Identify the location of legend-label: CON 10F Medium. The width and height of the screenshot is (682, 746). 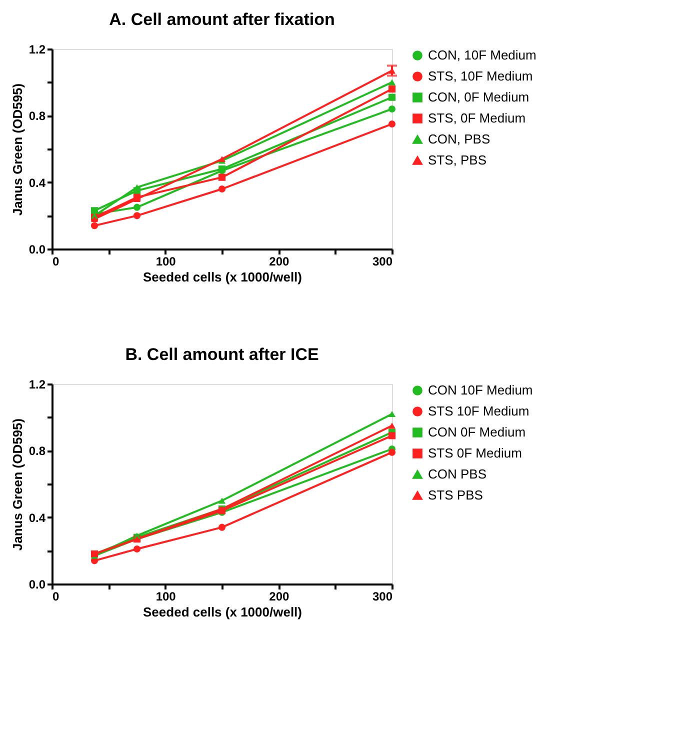
(480, 390).